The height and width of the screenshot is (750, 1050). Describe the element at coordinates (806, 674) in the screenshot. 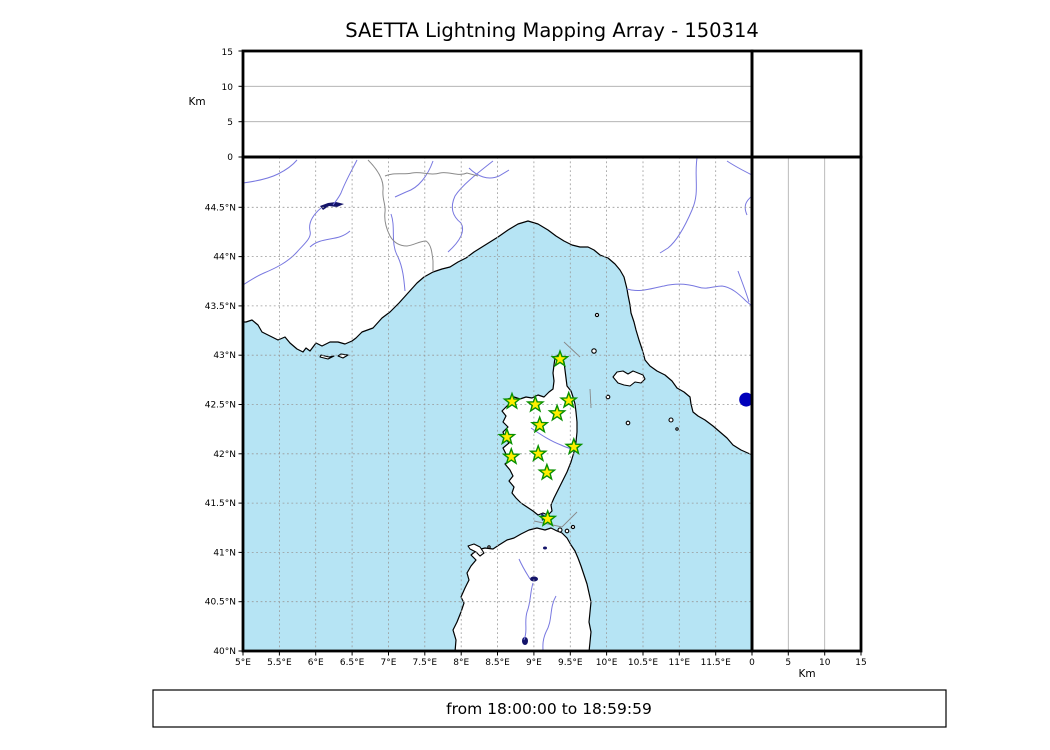

I see `alt-bottom-axis-label: Km` at that location.